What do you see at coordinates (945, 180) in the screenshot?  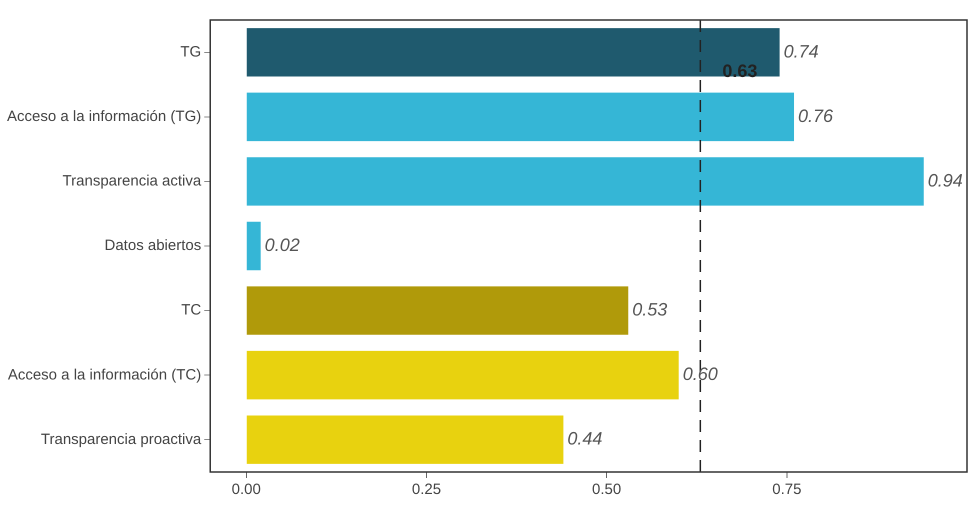 I see `data-label: 0.94` at bounding box center [945, 180].